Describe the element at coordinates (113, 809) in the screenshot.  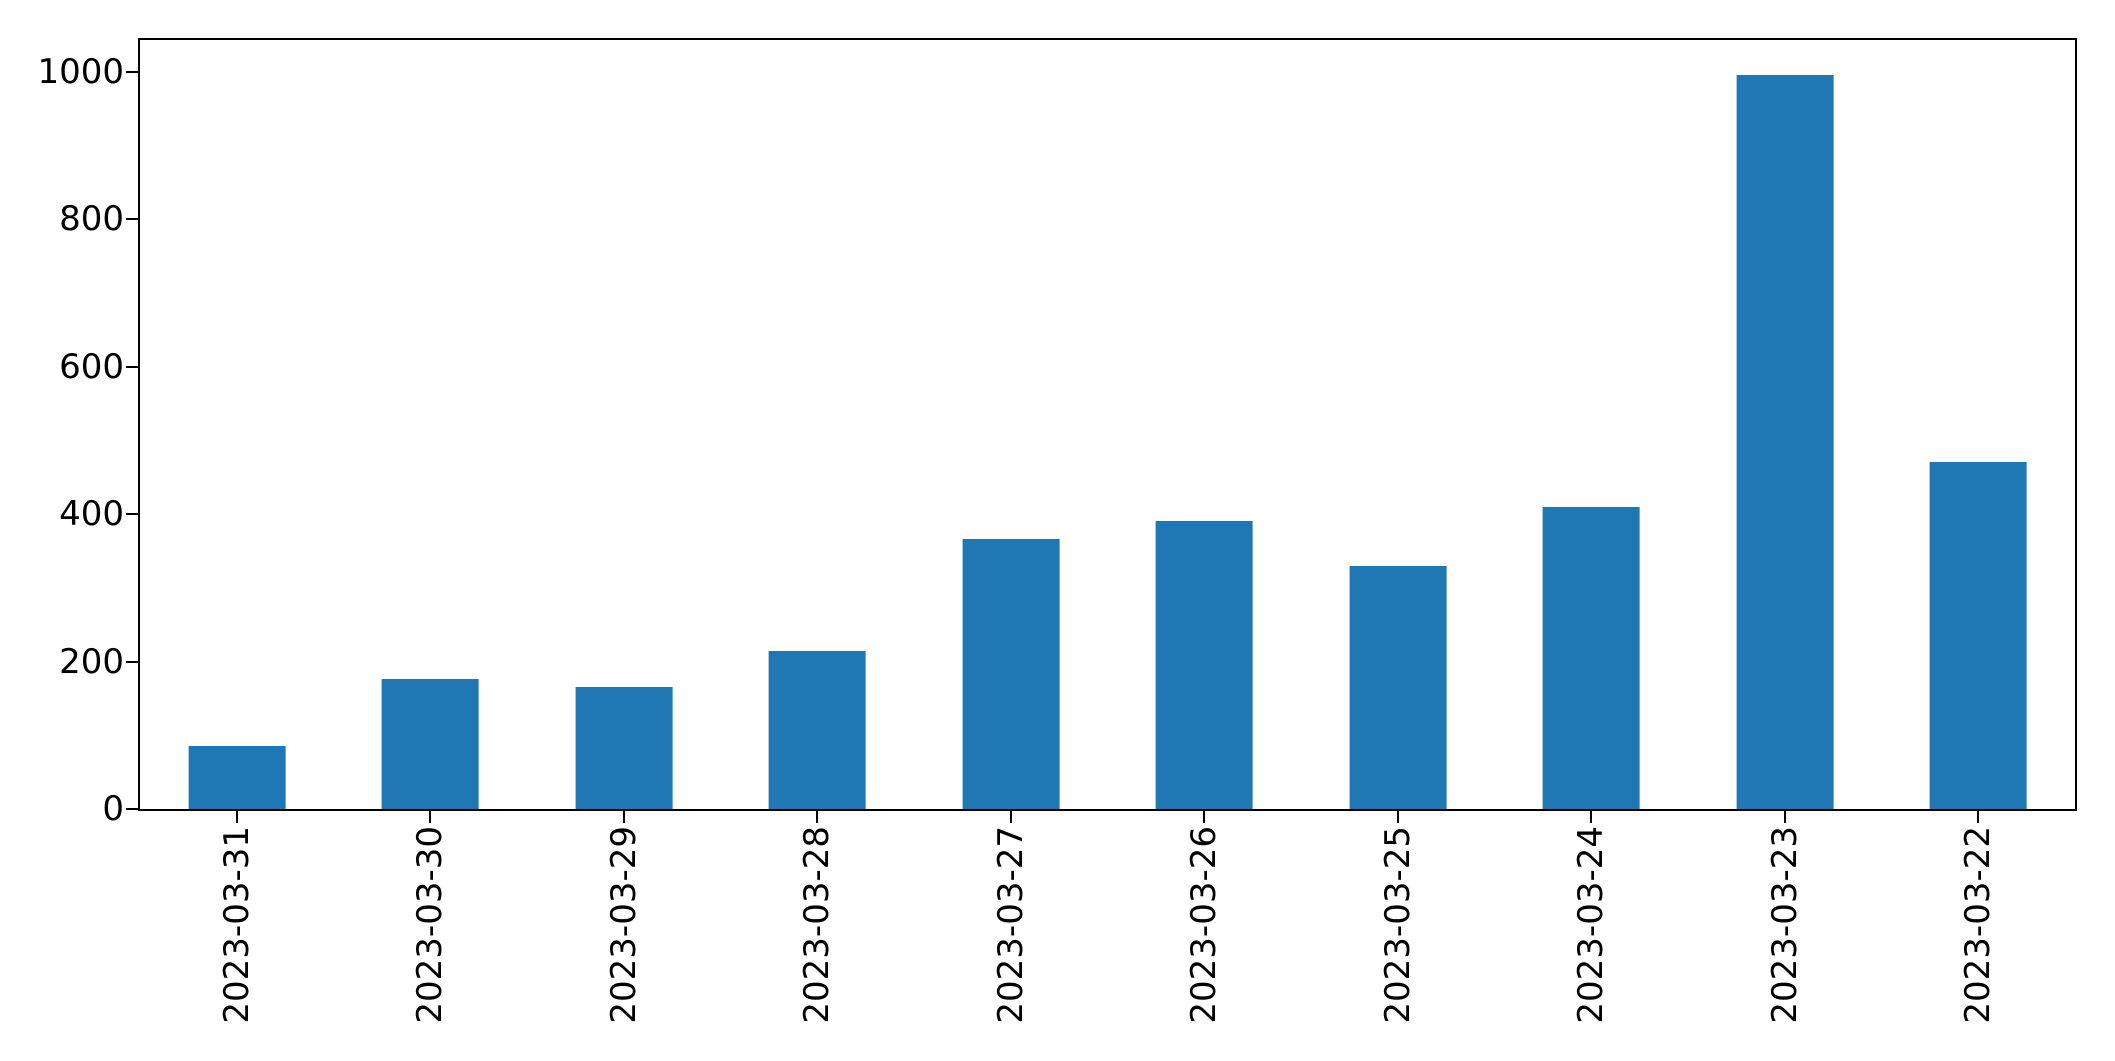
I see `y-tick-label: 0` at that location.